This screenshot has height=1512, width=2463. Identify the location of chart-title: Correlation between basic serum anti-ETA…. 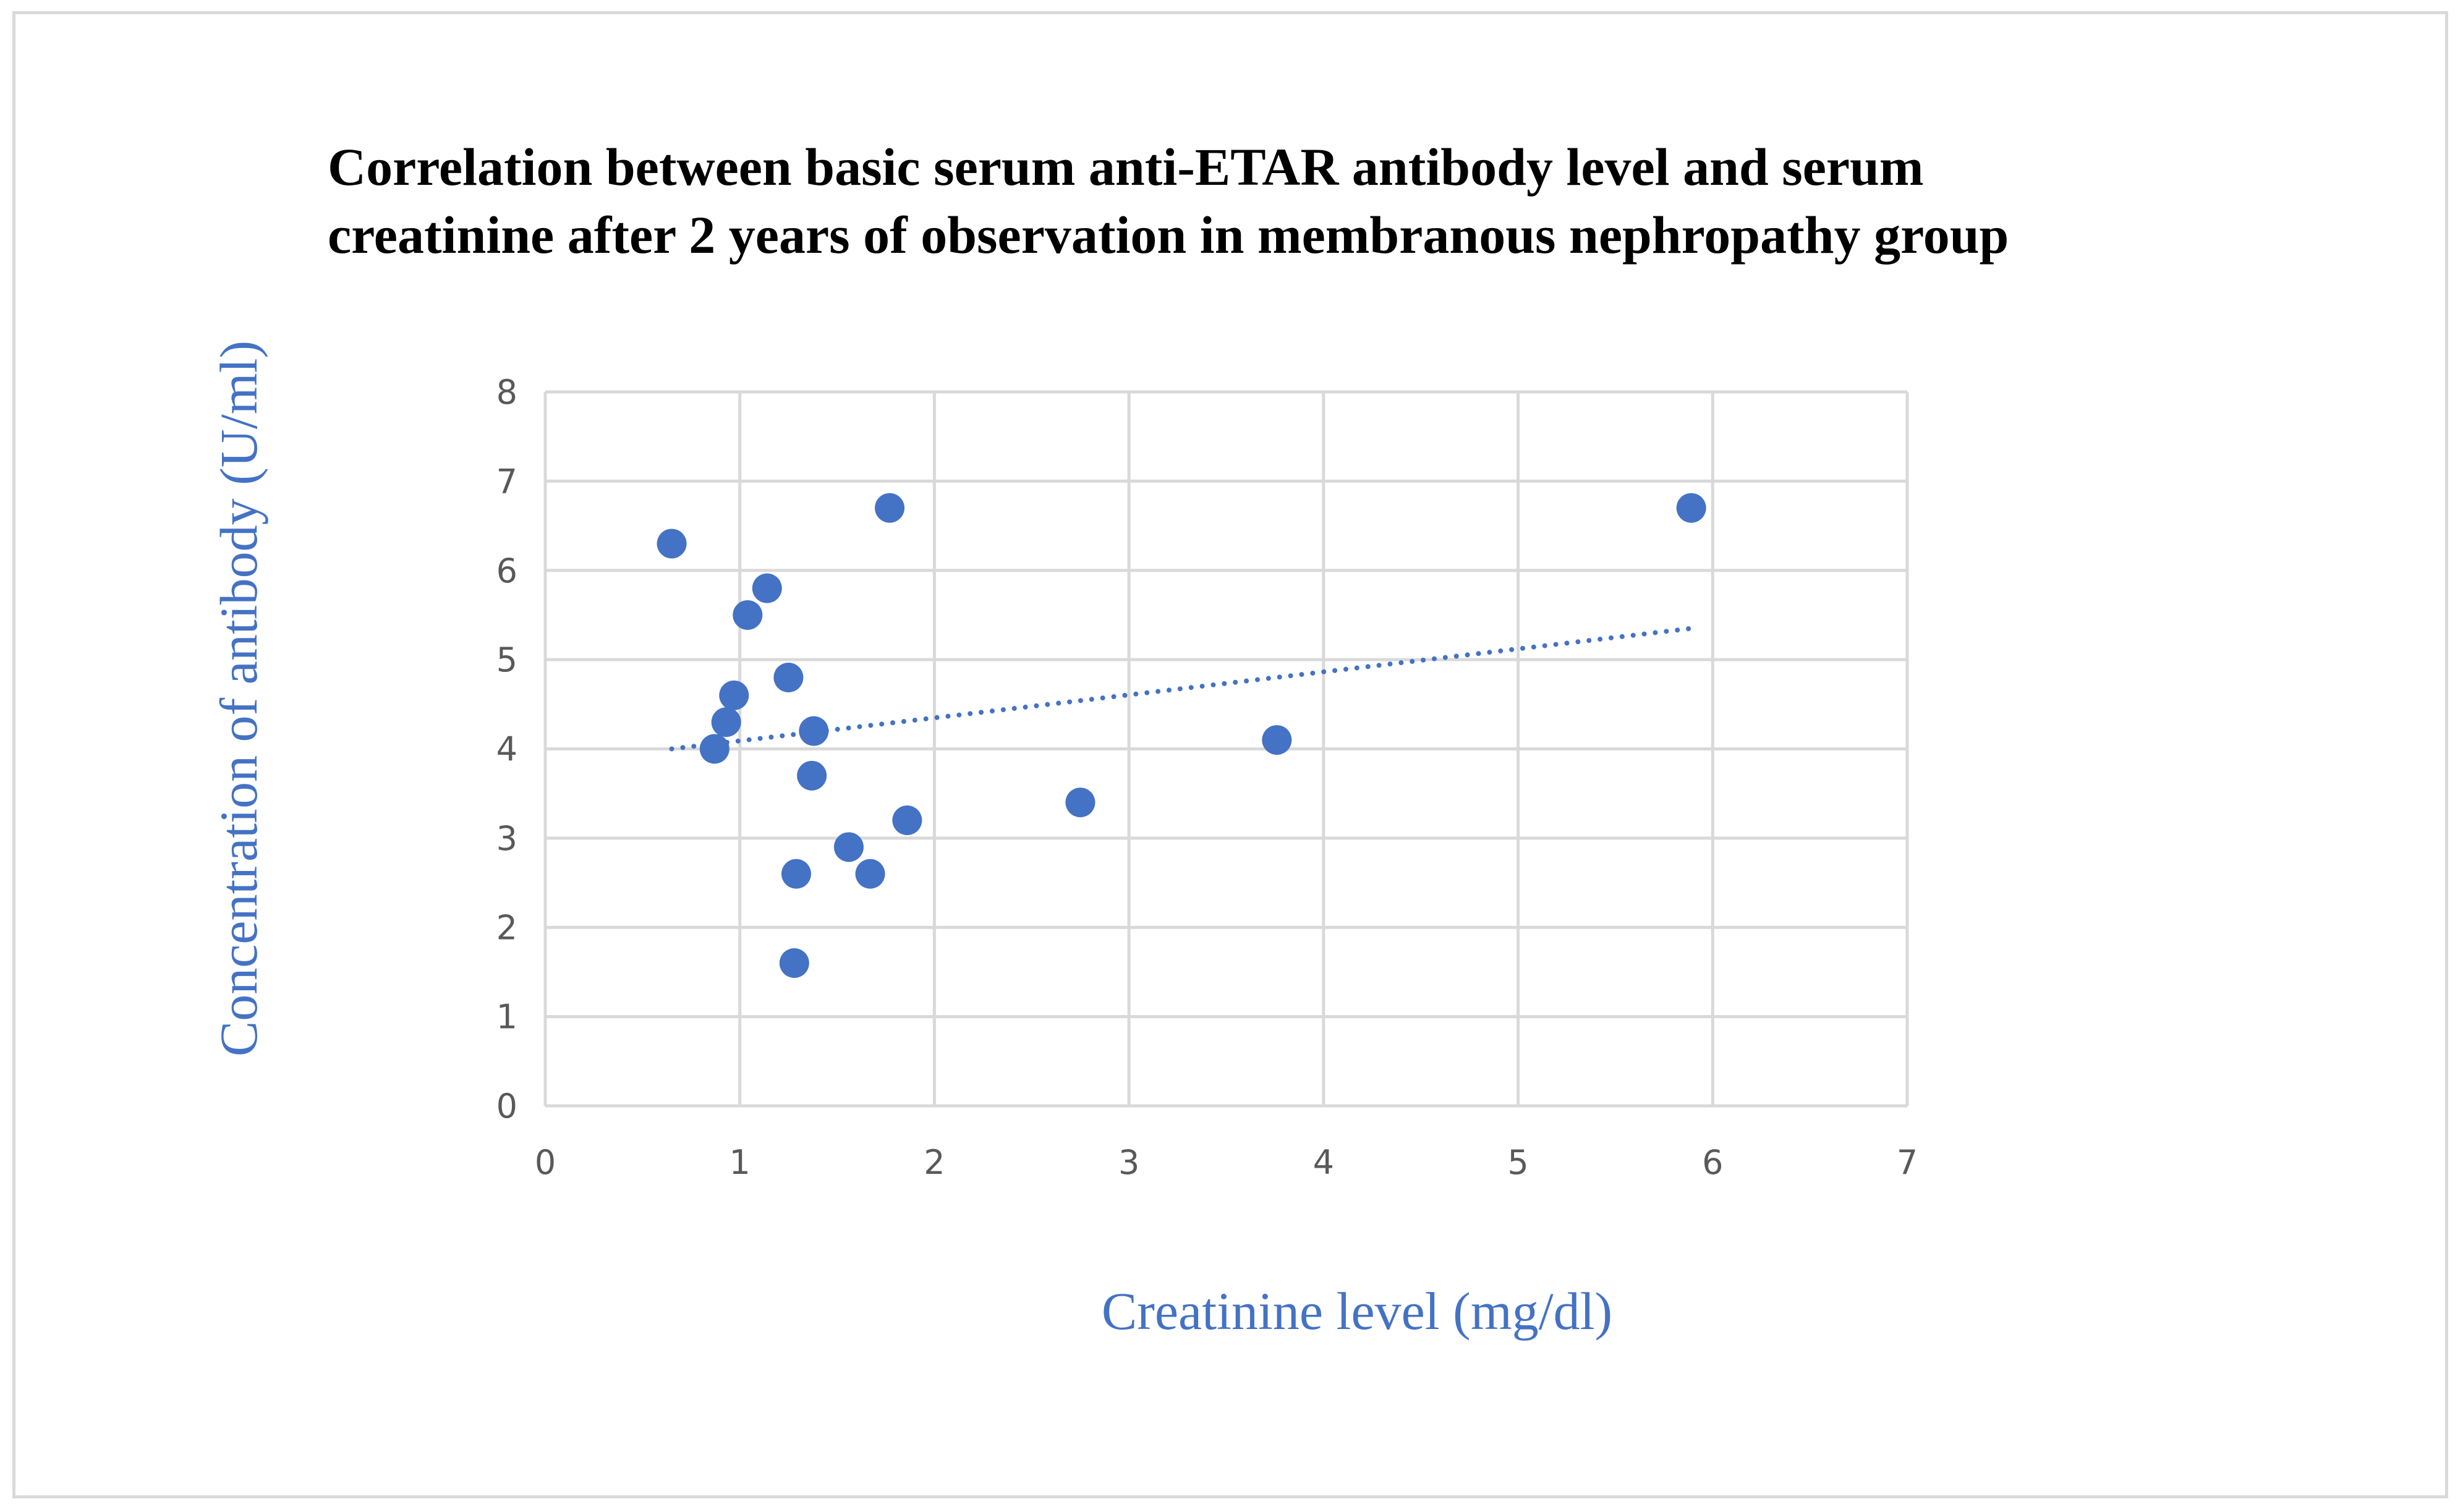
(1348, 201).